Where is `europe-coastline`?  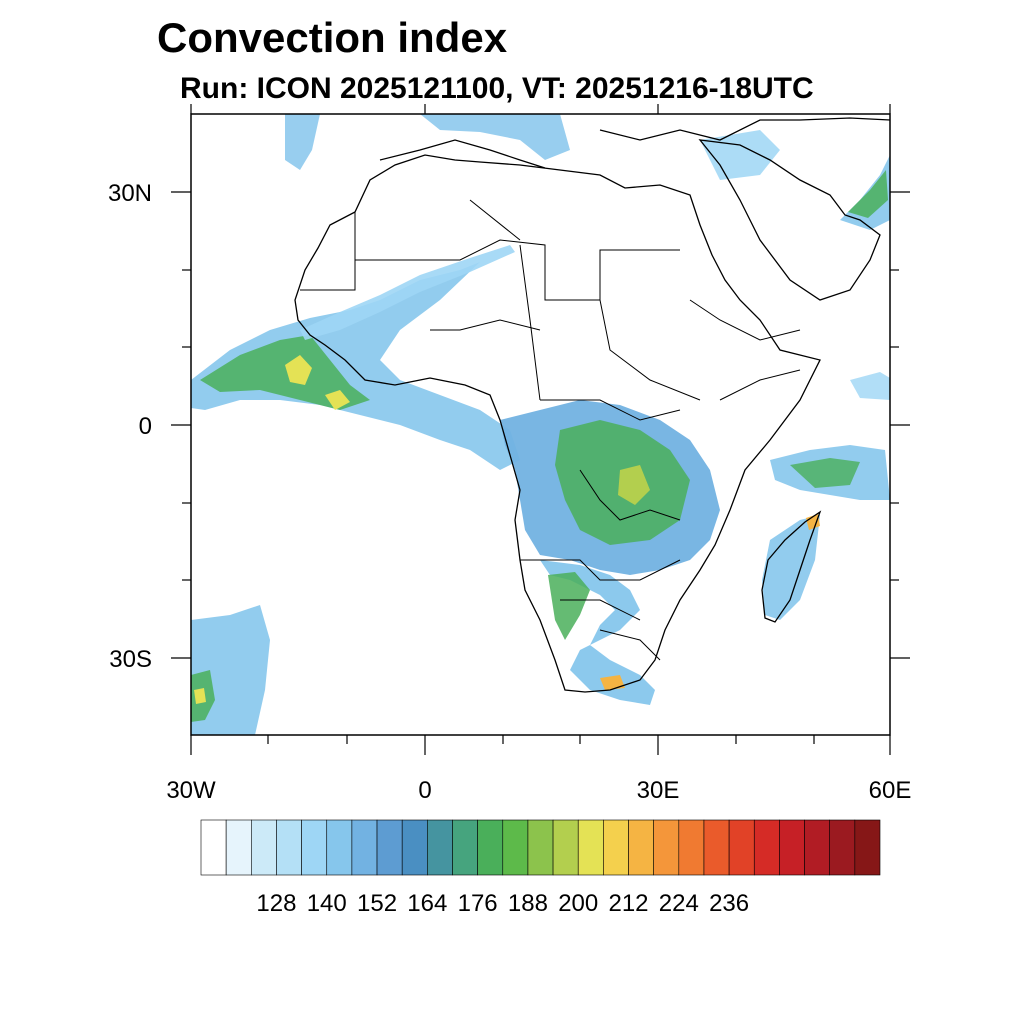 europe-coastline is located at coordinates (634, 143).